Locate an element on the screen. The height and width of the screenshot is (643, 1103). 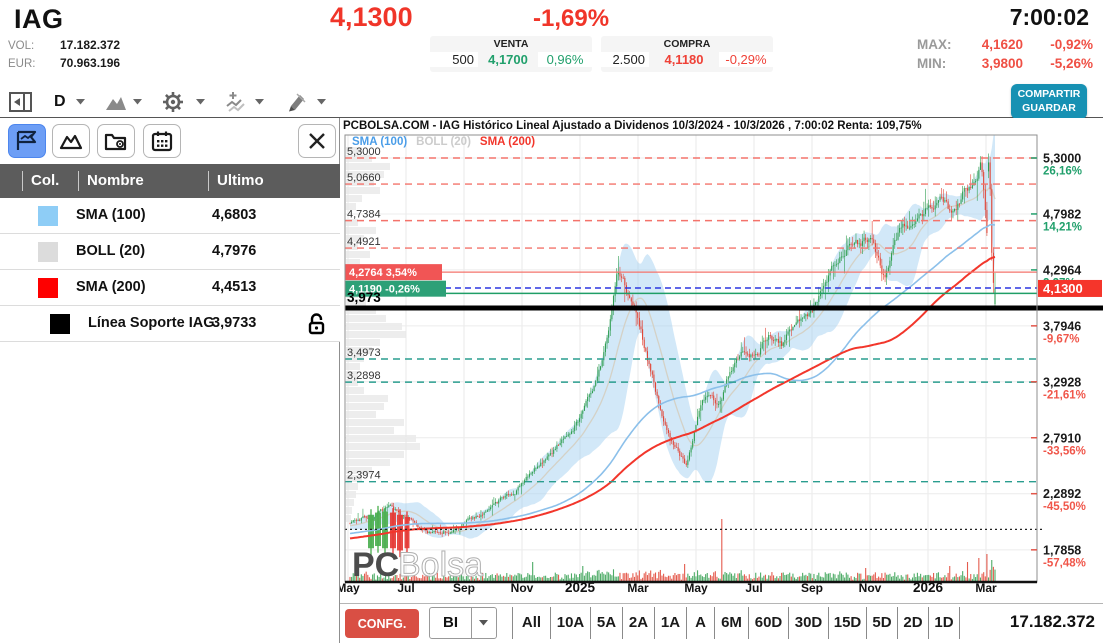
indicators-tab-button is located at coordinates (27, 141).